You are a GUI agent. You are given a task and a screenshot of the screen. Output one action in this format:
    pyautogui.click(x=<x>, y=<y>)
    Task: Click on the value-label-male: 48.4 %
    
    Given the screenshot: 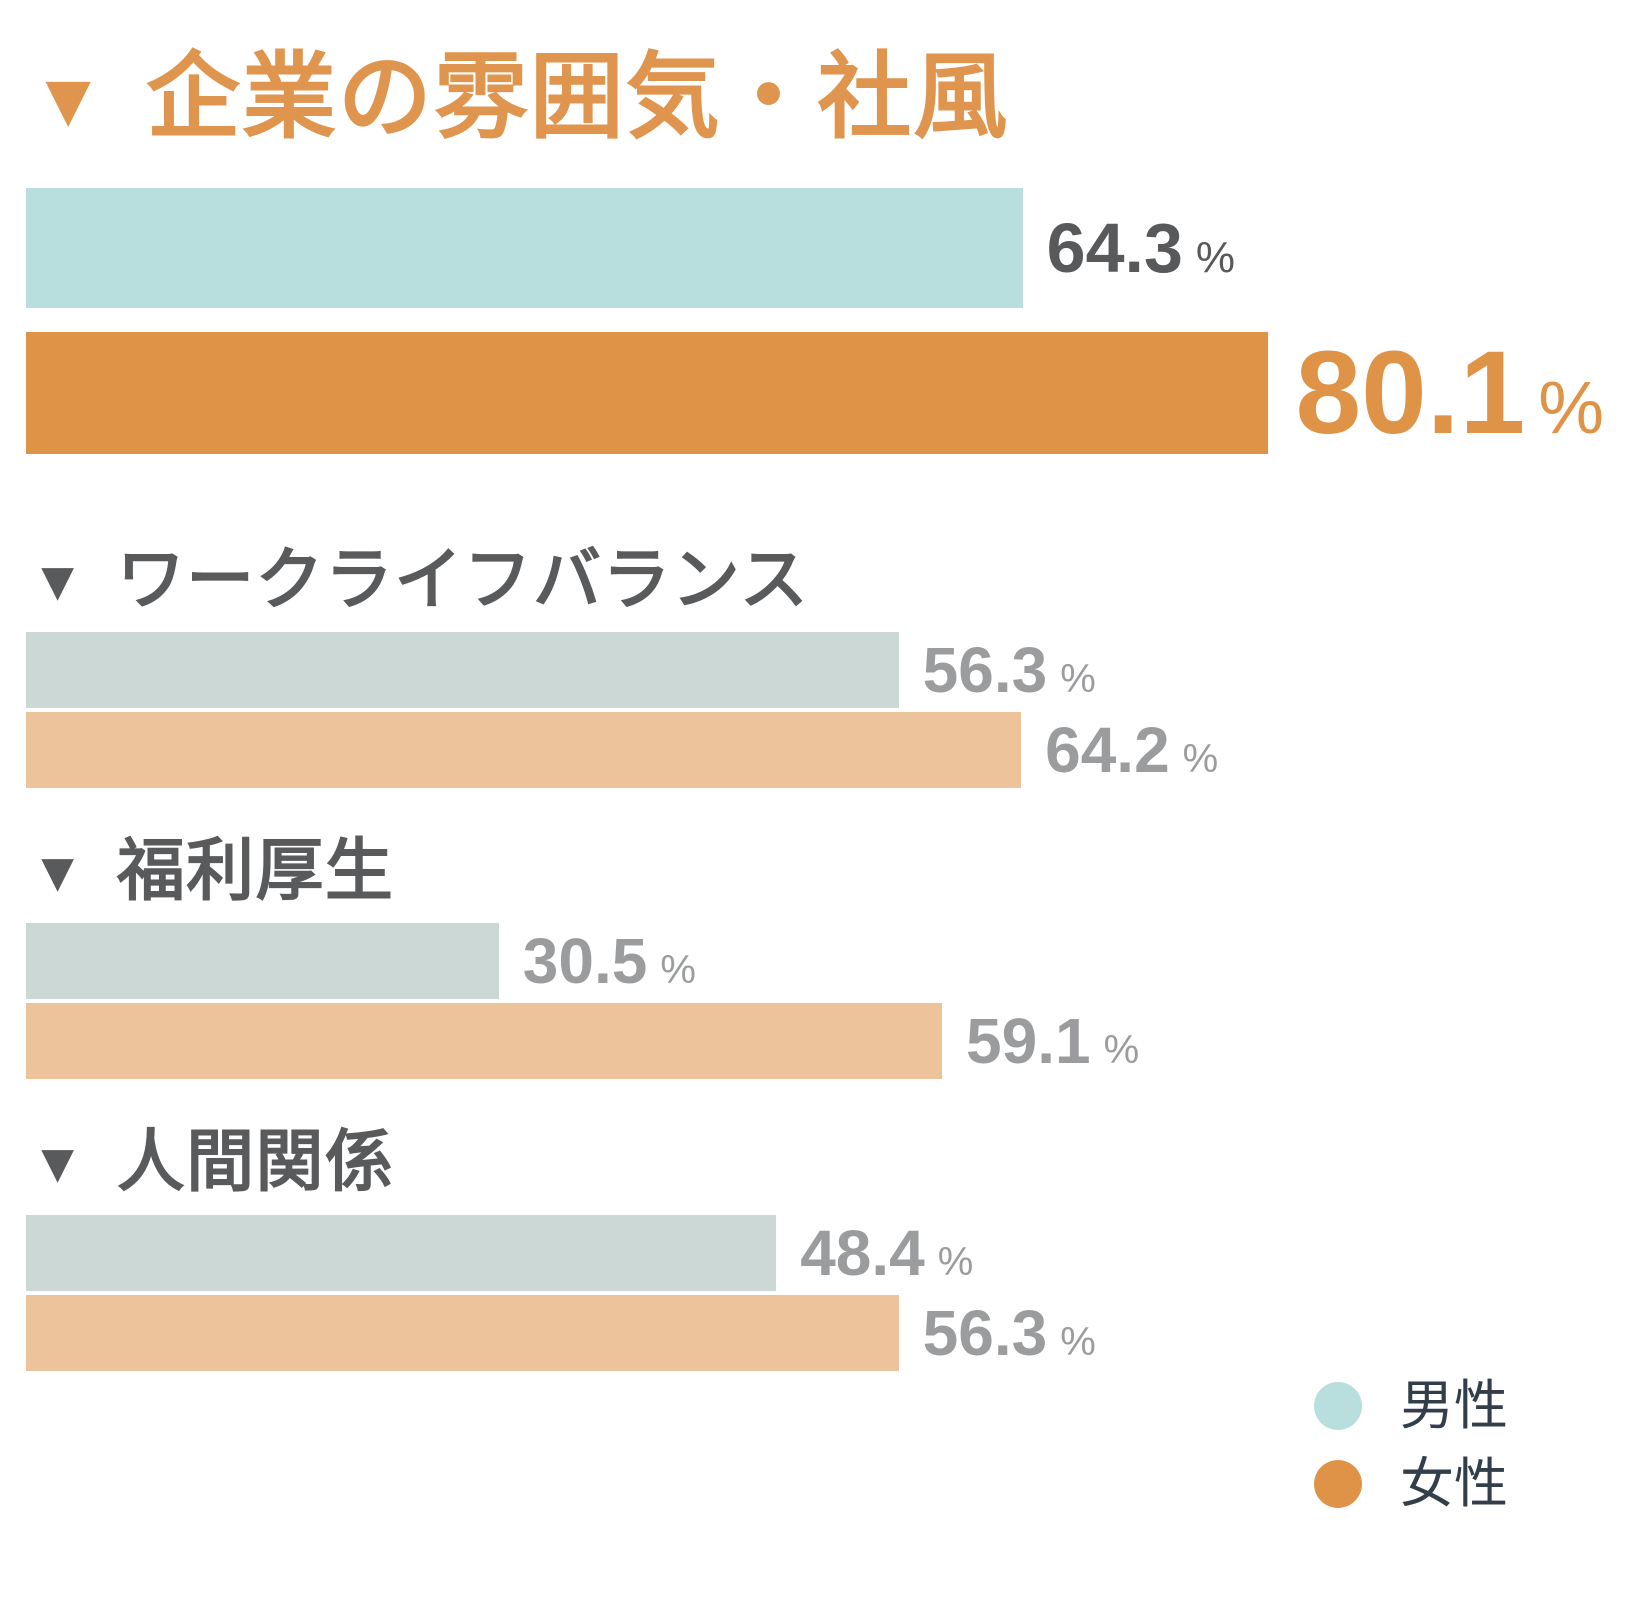 What is the action you would take?
    pyautogui.click(x=886, y=1253)
    